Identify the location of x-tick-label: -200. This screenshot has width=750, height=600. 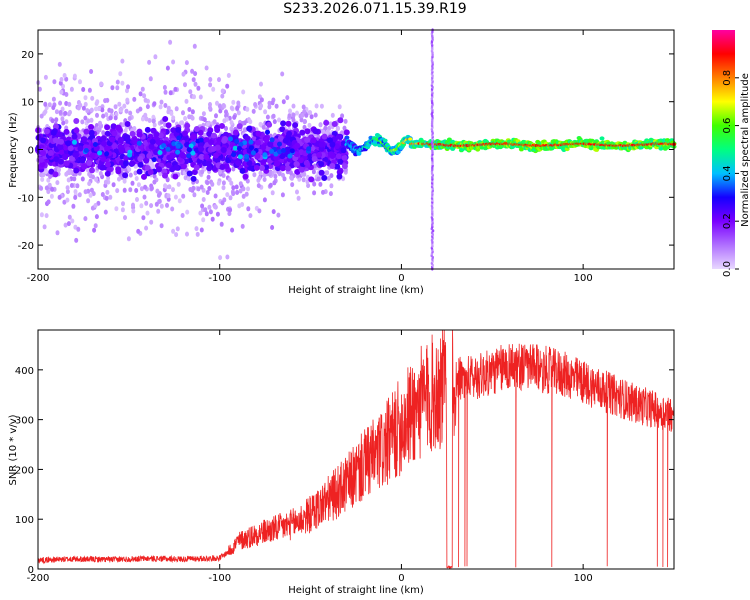
(38, 278).